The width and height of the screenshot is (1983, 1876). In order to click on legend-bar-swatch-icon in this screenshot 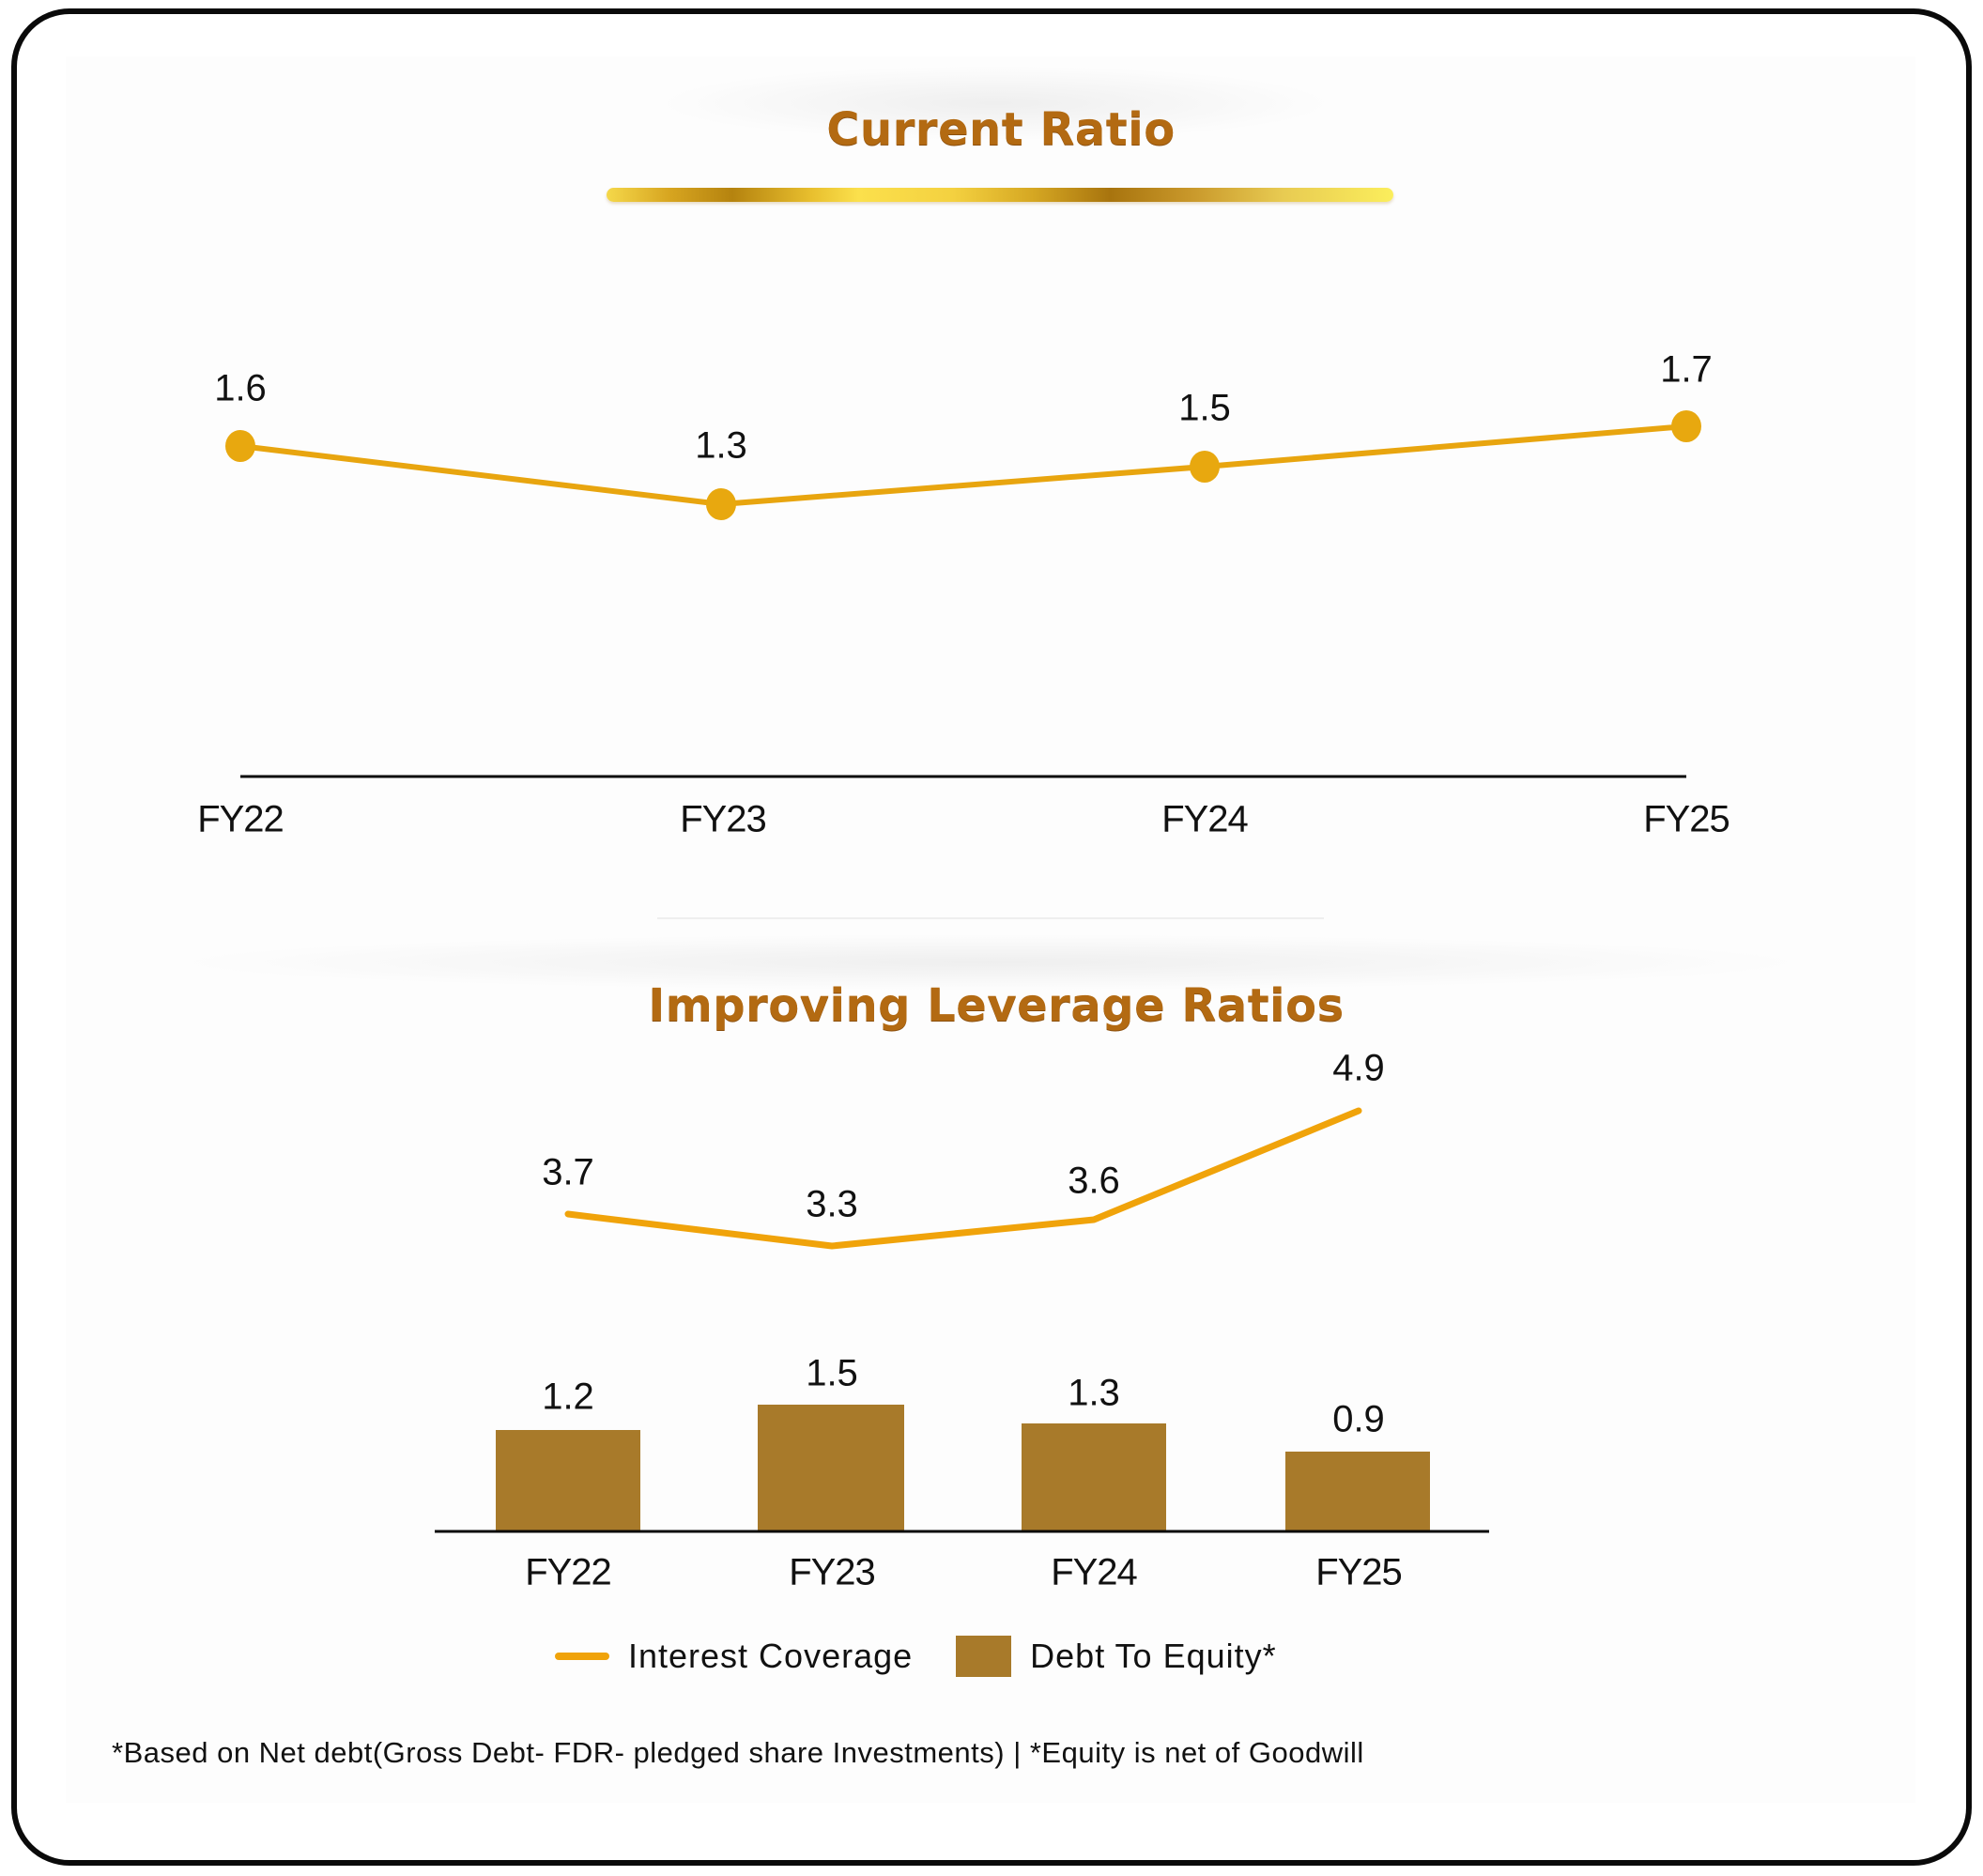, I will do `click(984, 1656)`.